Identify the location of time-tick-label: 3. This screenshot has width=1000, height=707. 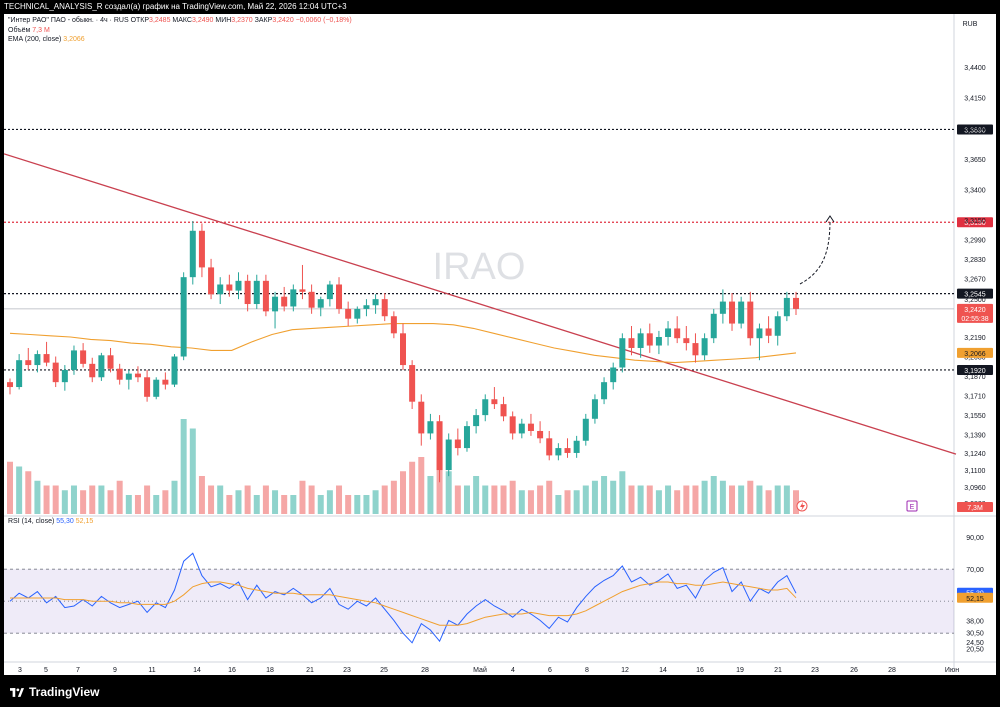
(20, 670).